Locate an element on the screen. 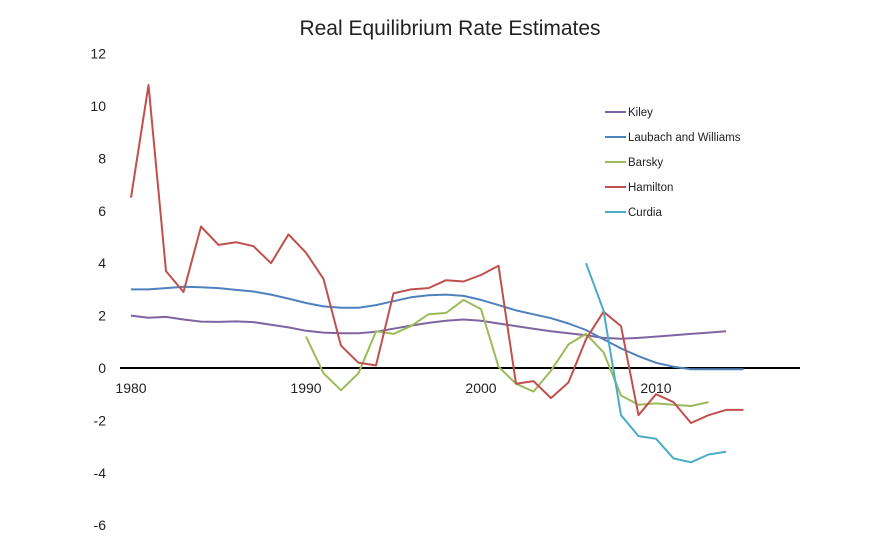 The height and width of the screenshot is (550, 869). legend-label: Hamilton is located at coordinates (650, 188).